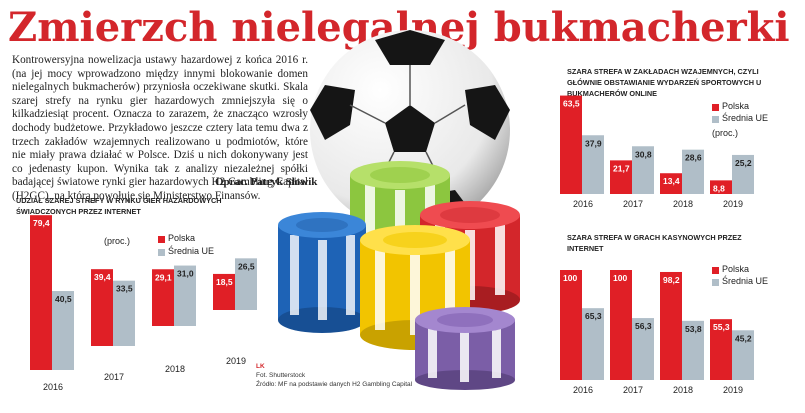  Describe the element at coordinates (715, 119) in the screenshot. I see `chart2-legend-swatch-ue` at that location.